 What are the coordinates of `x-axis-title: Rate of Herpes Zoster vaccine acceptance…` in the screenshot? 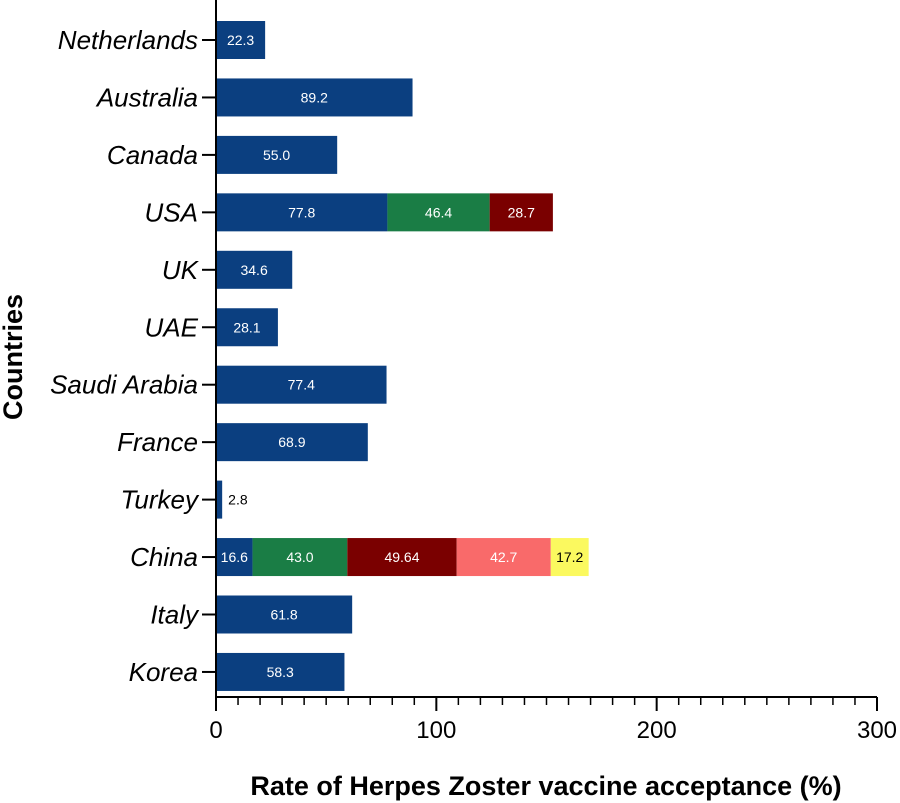 It's located at (545, 786).